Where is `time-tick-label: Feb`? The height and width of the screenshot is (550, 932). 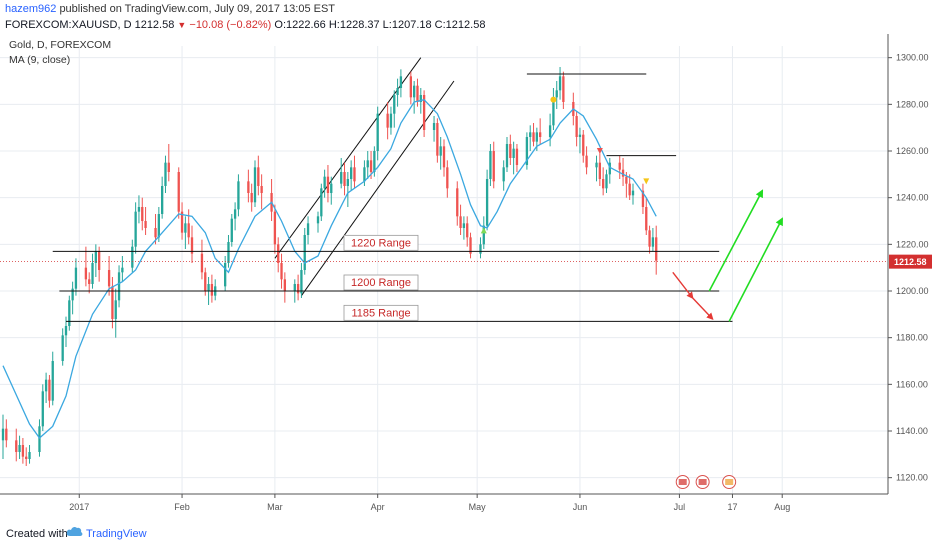 time-tick-label: Feb is located at coordinates (182, 507).